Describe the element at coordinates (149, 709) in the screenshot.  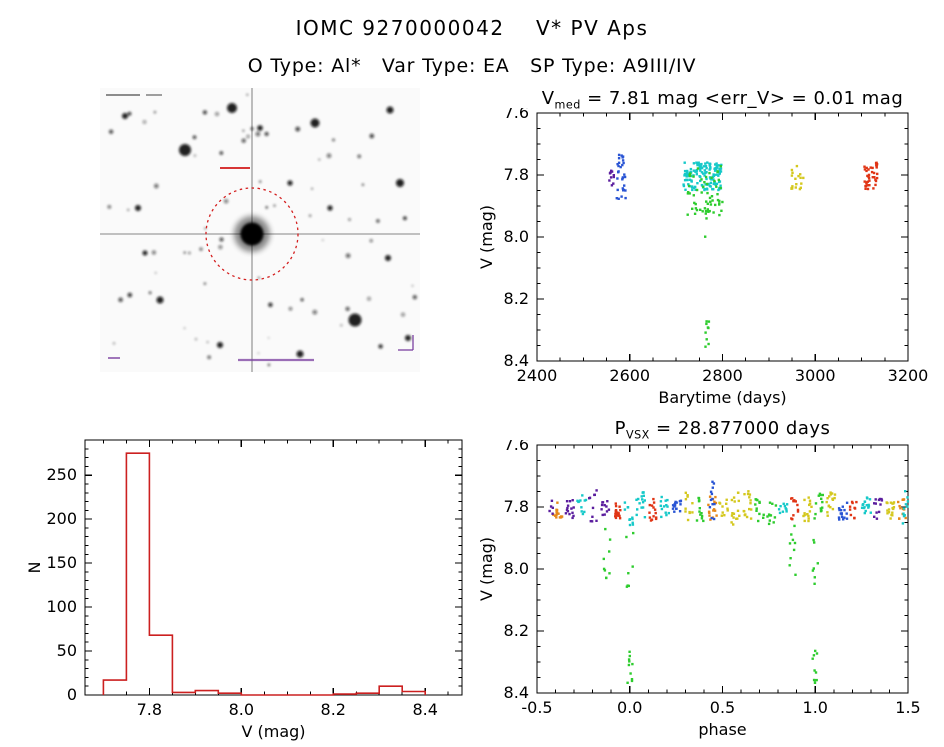
I see `x-tick-label: 7.8` at that location.